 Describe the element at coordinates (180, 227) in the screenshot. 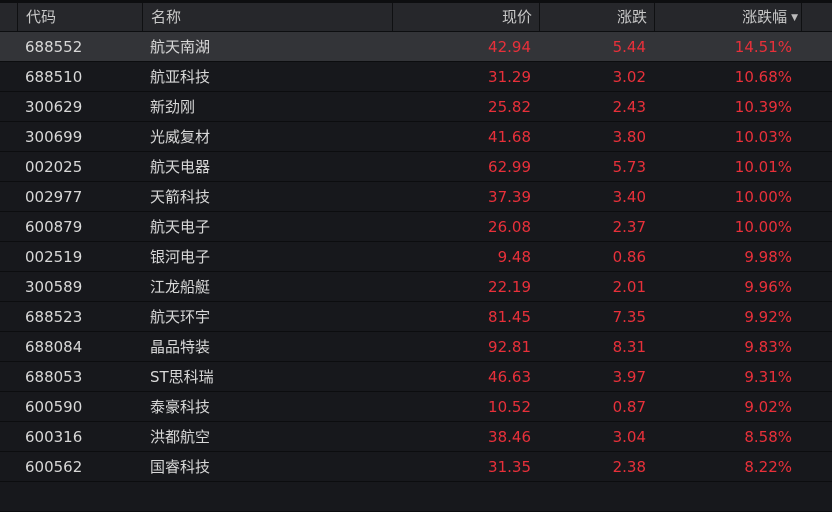

I see `stock-name: 航天电子` at that location.